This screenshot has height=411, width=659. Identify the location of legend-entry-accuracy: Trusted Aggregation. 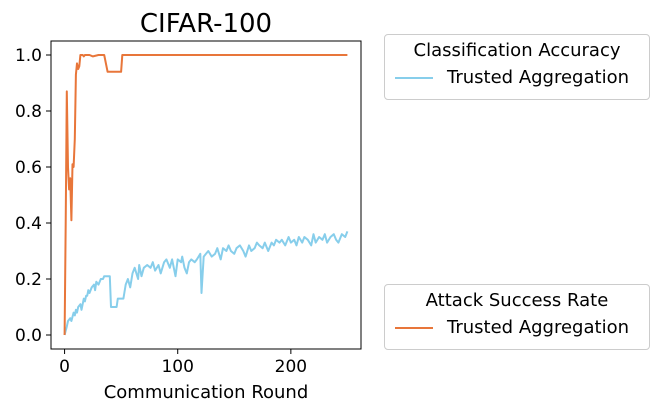
(522, 78).